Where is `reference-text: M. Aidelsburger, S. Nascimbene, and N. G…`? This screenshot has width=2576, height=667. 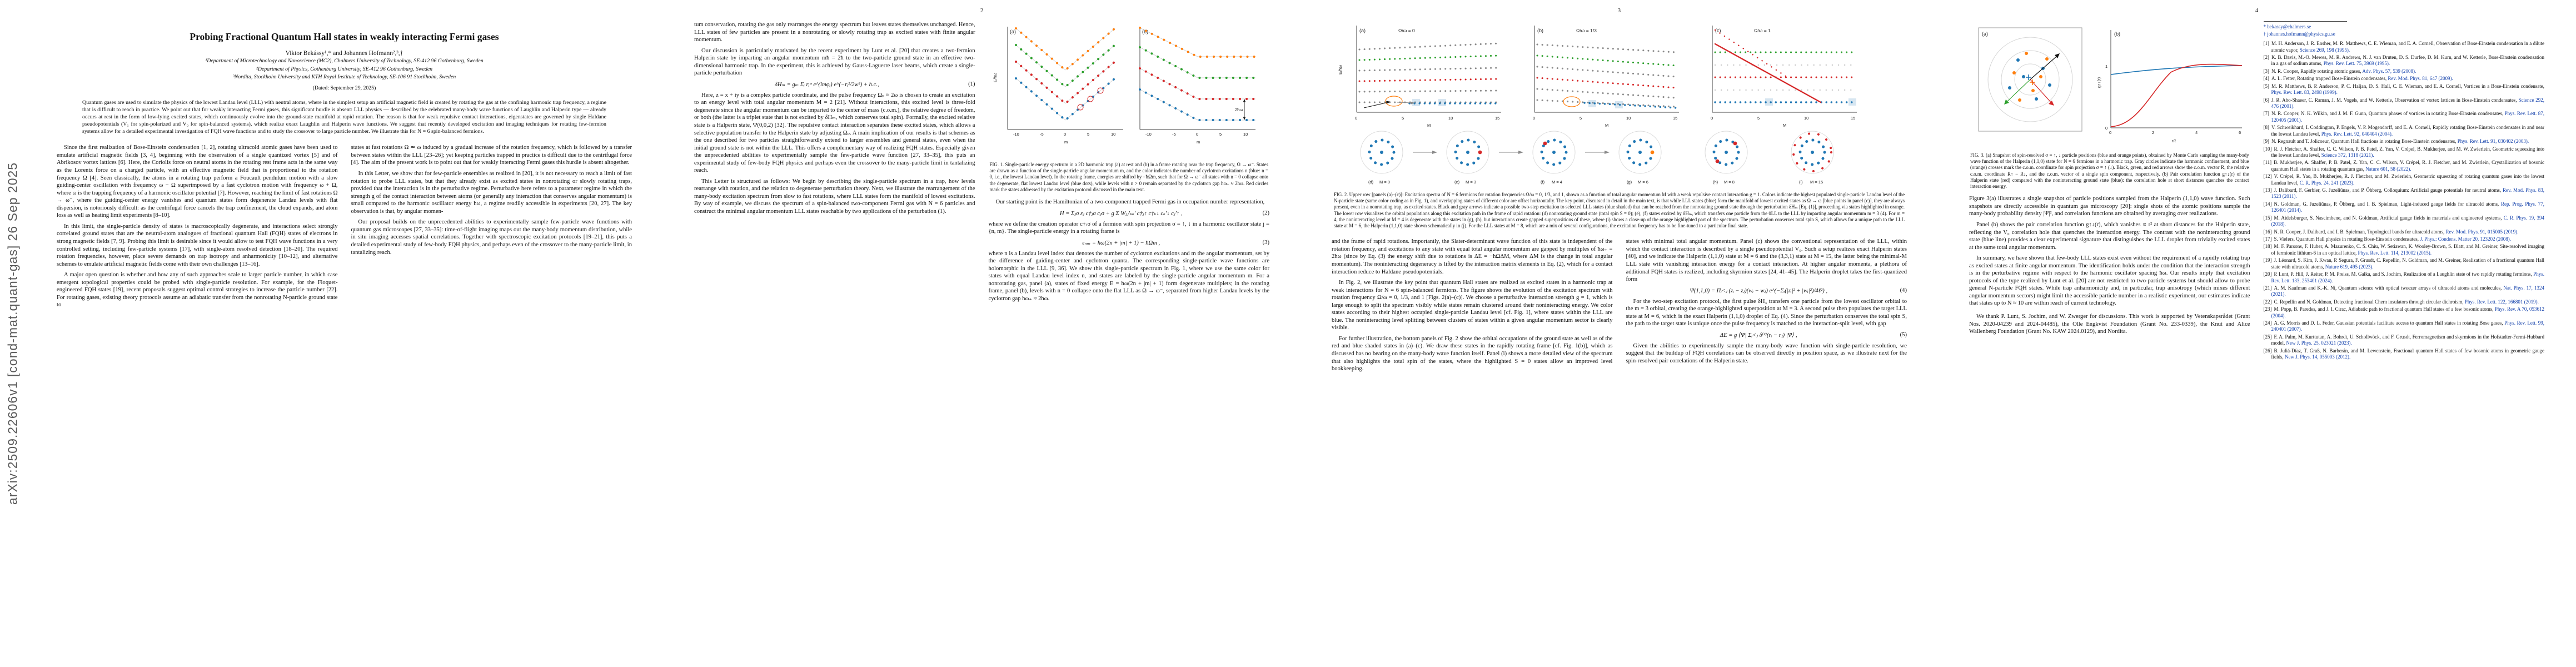
reference-text: M. Aidelsburger, S. Nascimbene, and N. G… is located at coordinates (2388, 218).